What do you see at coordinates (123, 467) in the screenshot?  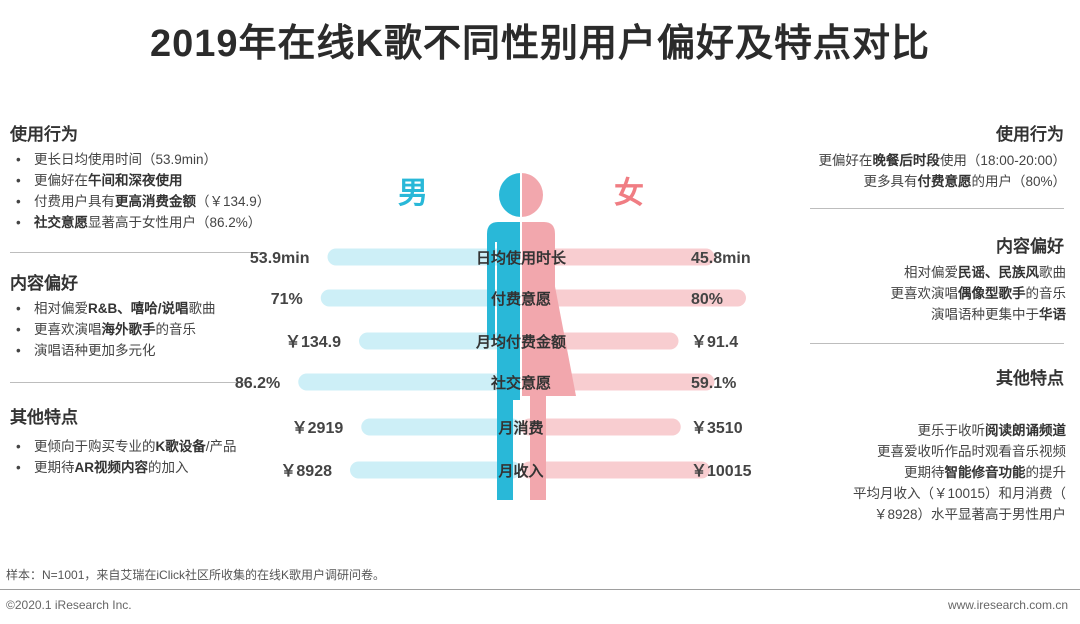 I see `list-item: 更期待AR视频内容的加入` at bounding box center [123, 467].